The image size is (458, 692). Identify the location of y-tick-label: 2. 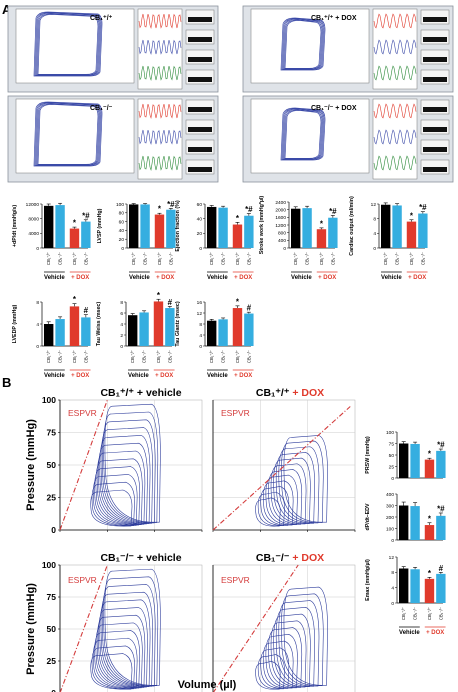
(121, 336).